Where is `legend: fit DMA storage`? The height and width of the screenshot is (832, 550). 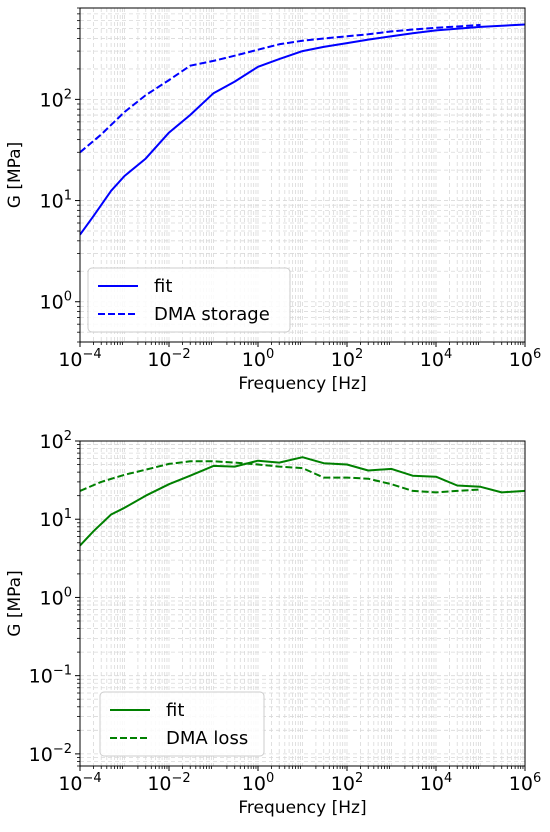
legend: fit DMA storage is located at coordinates (189, 300).